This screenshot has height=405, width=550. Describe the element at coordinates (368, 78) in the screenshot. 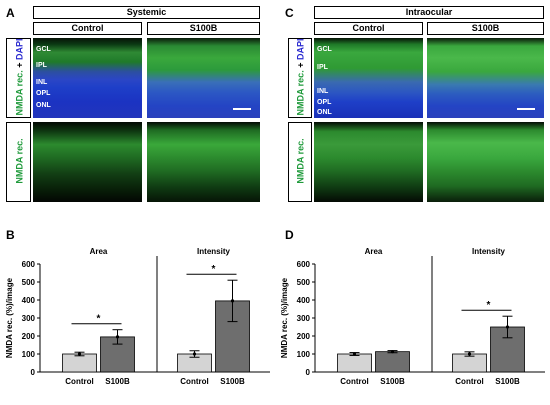

I see `micrograph-c-control-merge: GCL IPL INL OPL ONL` at that location.